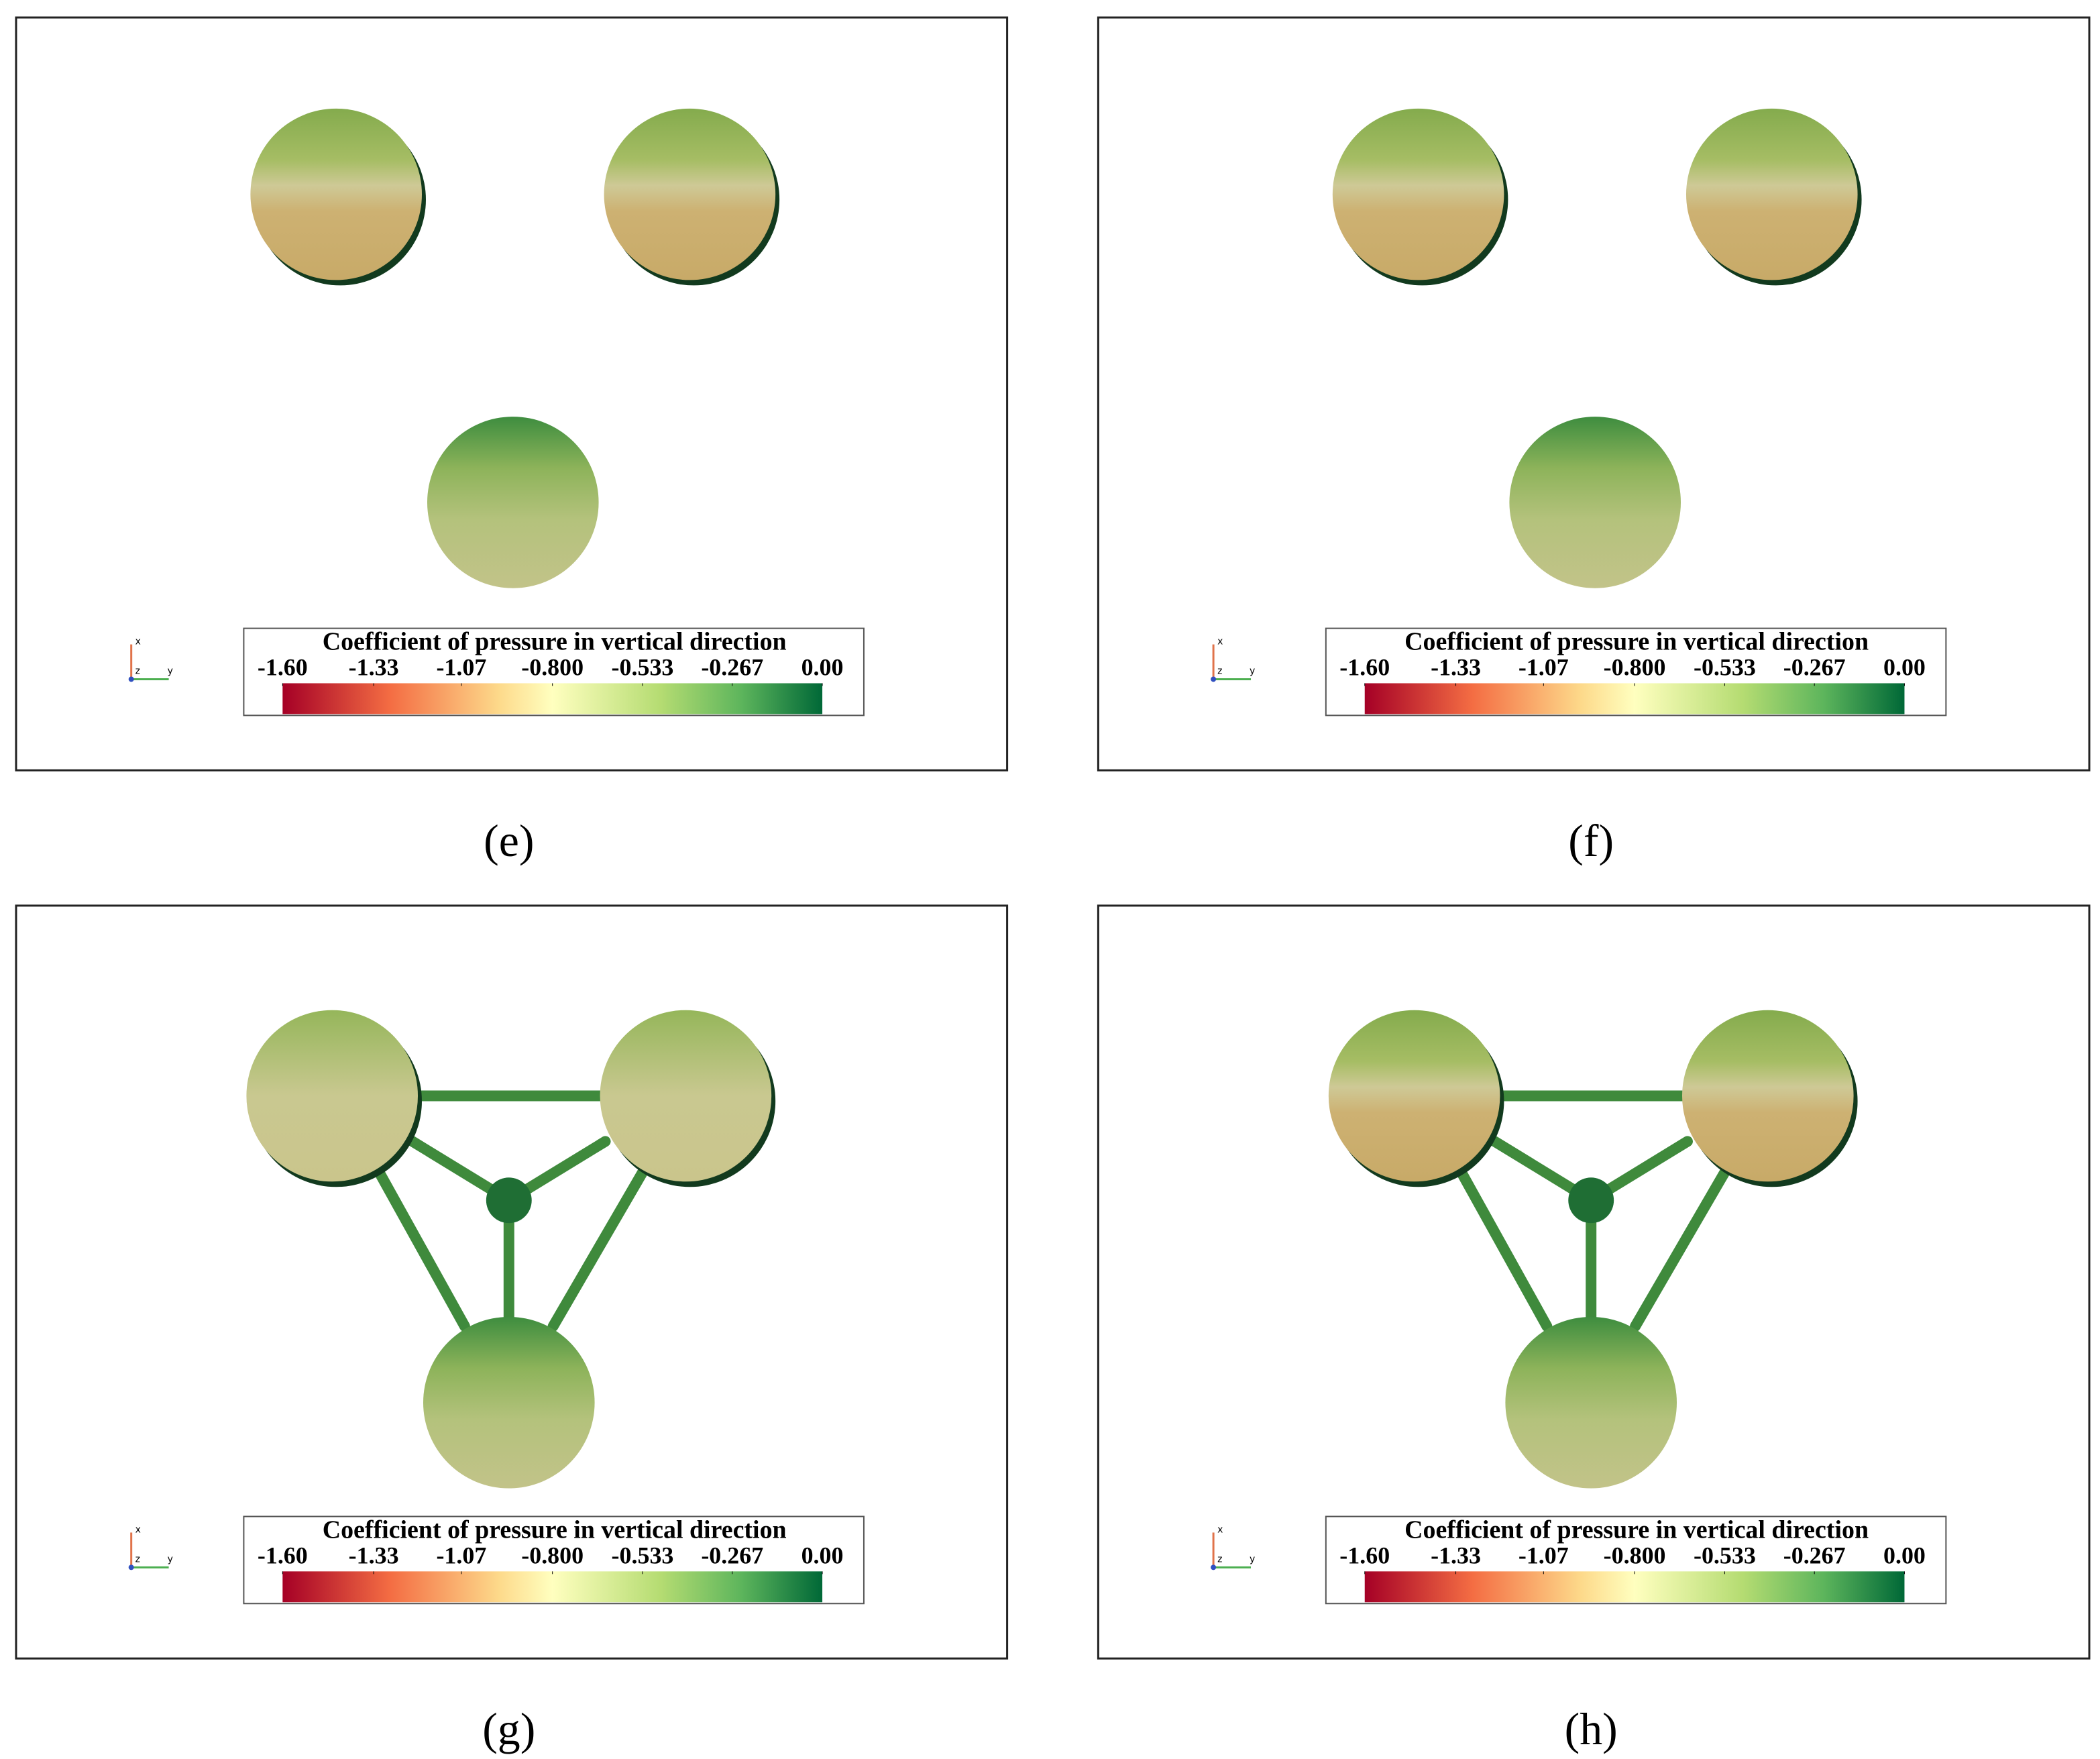  Describe the element at coordinates (508, 1729) in the screenshot. I see `panel-label: (g)` at that location.